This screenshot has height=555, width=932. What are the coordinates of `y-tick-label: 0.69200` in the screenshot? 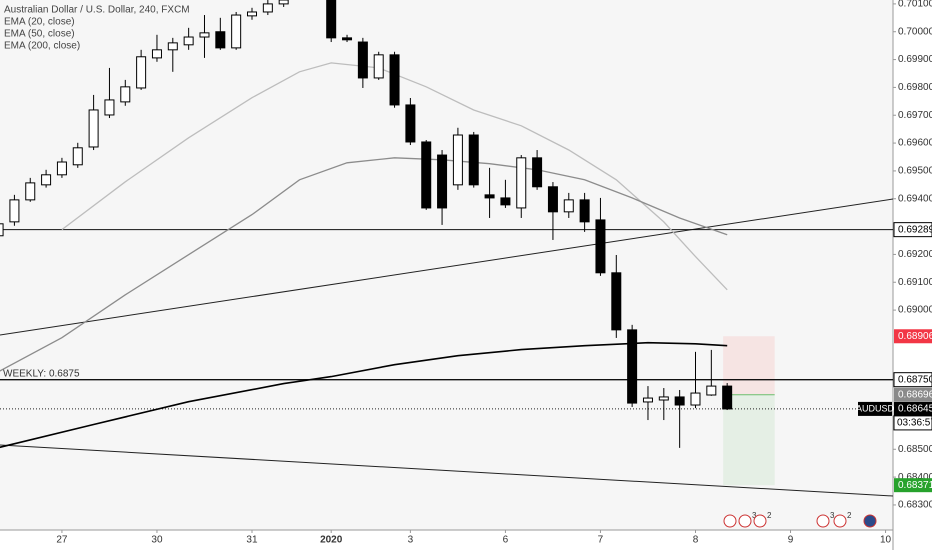 It's located at (915, 254).